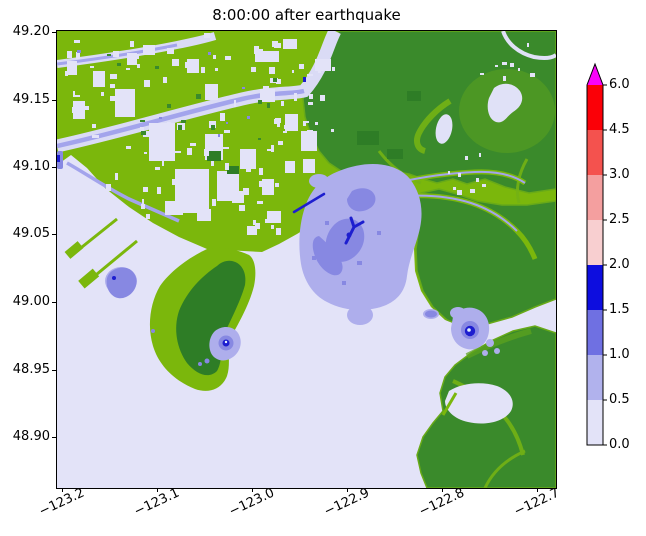  I want to click on figure-title: 8:00:00 after earthquake, so click(306, 15).